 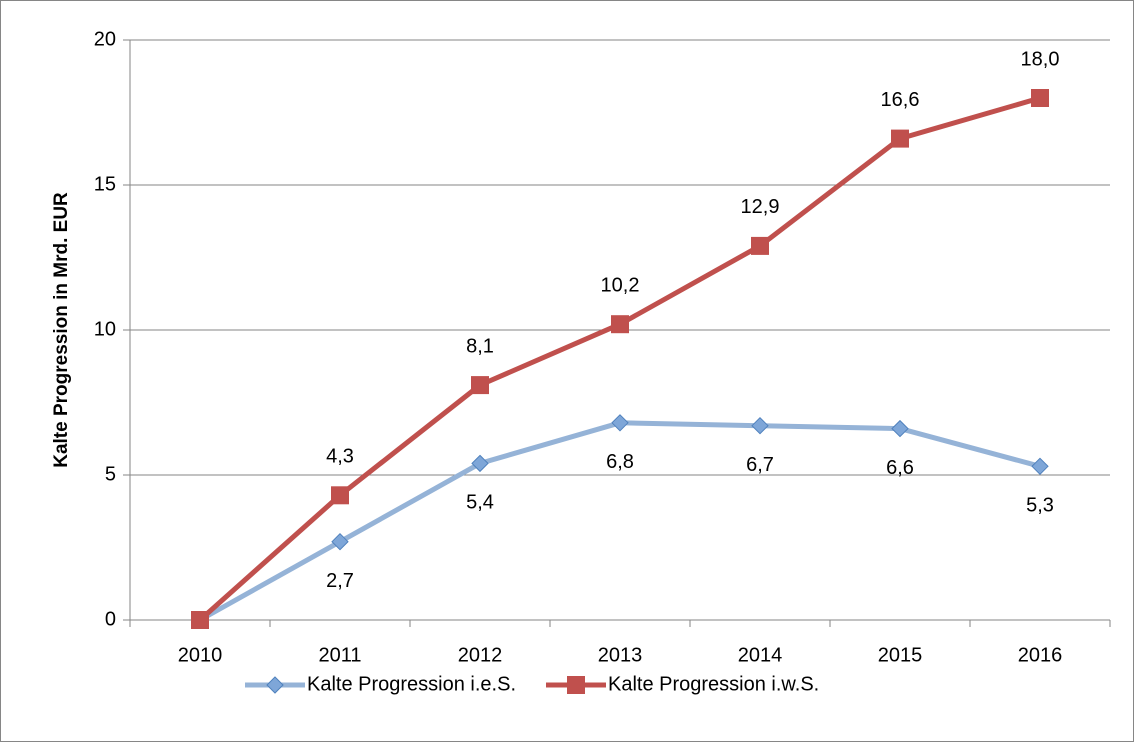 What do you see at coordinates (340, 457) in the screenshot?
I see `data-label: 4,3` at bounding box center [340, 457].